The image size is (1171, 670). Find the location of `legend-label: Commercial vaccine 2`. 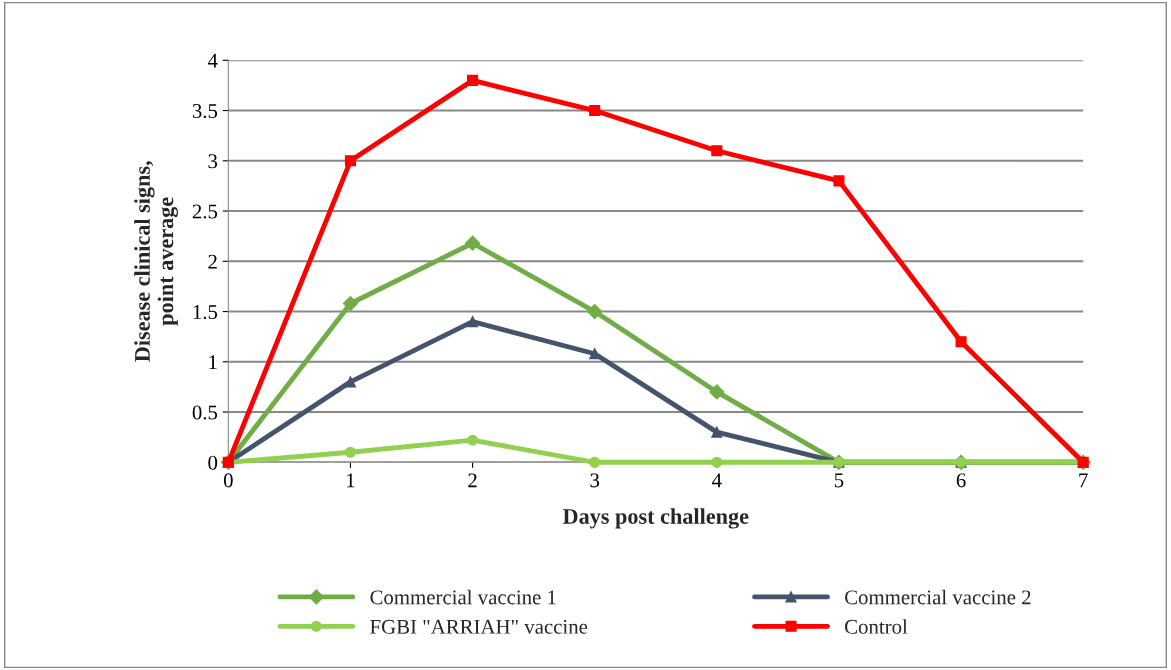

legend-label: Commercial vaccine 2 is located at coordinates (938, 597).